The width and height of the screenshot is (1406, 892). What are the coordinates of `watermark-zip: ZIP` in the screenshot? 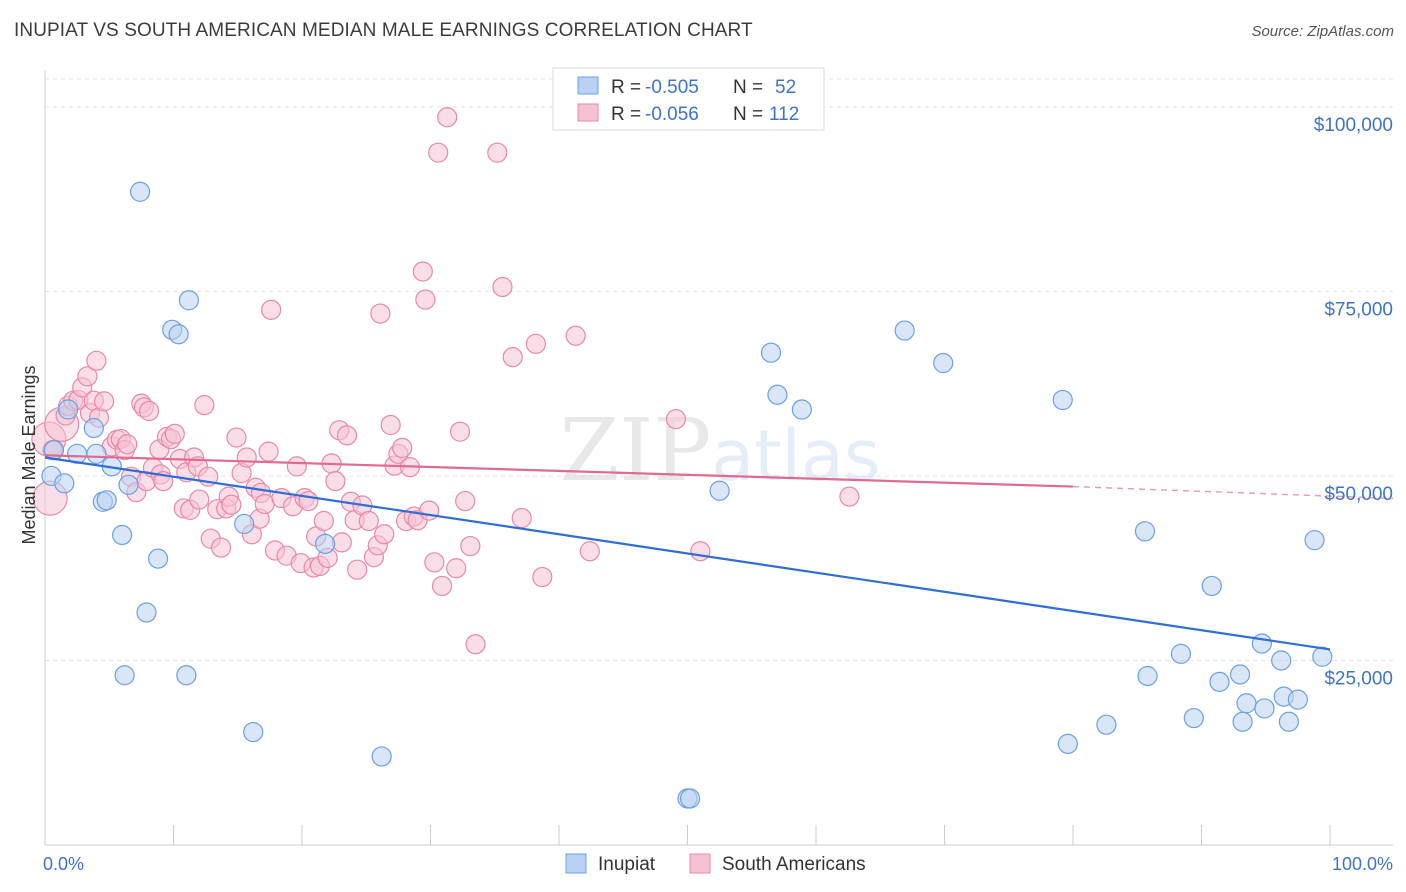 It's located at (636, 451).